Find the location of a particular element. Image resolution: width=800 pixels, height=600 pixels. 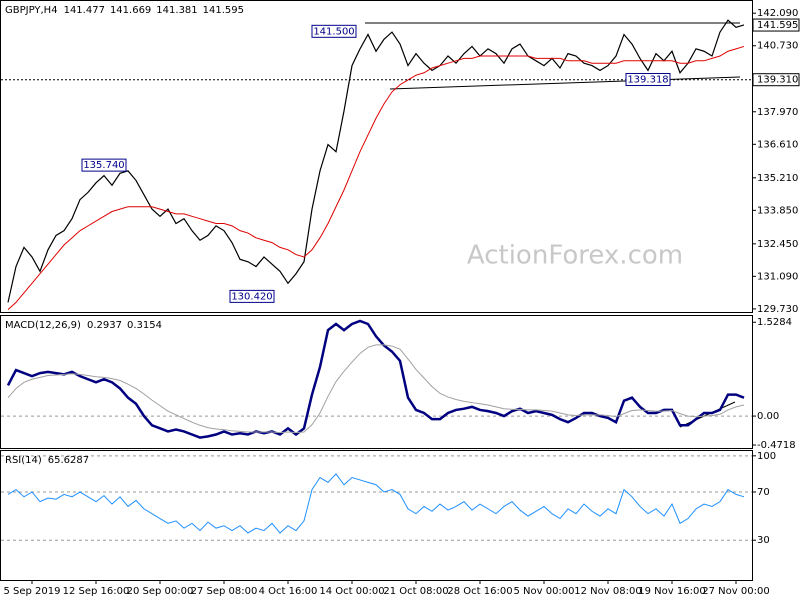

annotation-label: 135.740 is located at coordinates (103, 165).